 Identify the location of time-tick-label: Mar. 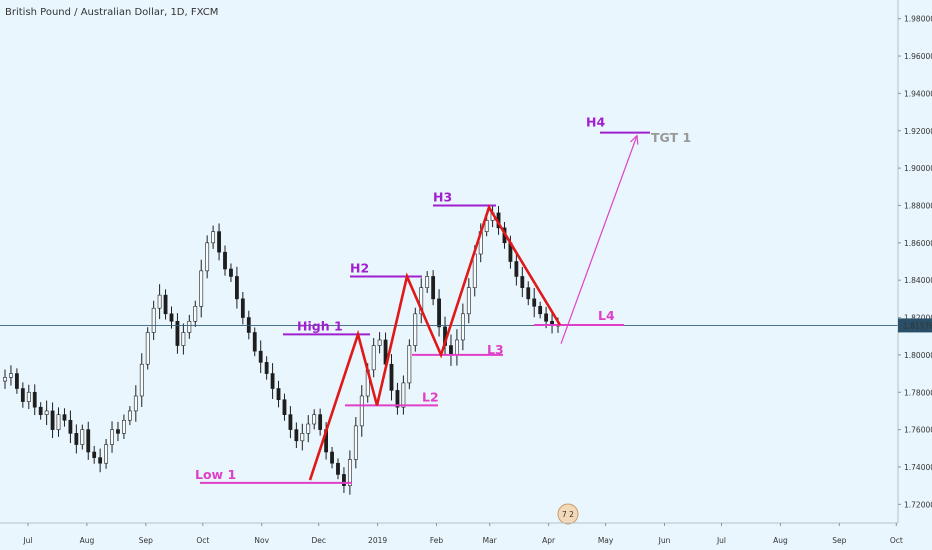
(490, 540).